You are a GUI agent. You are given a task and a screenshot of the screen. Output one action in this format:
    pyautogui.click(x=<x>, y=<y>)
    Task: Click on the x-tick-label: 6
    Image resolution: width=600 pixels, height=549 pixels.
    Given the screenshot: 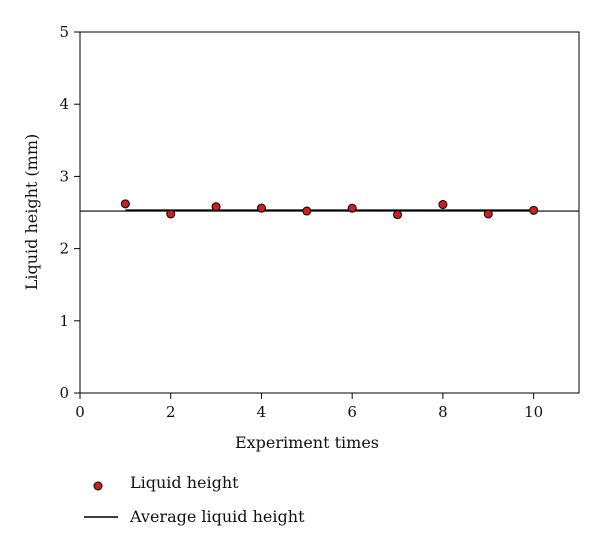 What is the action you would take?
    pyautogui.click(x=352, y=412)
    